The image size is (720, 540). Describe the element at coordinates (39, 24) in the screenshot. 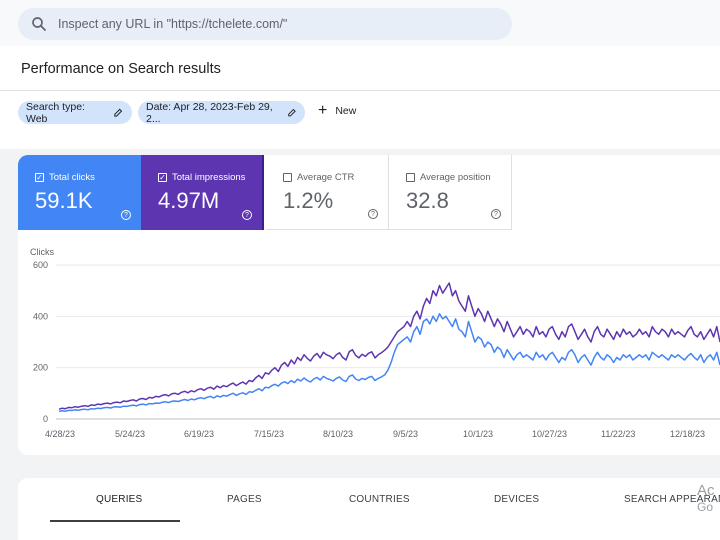

I see `search-icon` at that location.